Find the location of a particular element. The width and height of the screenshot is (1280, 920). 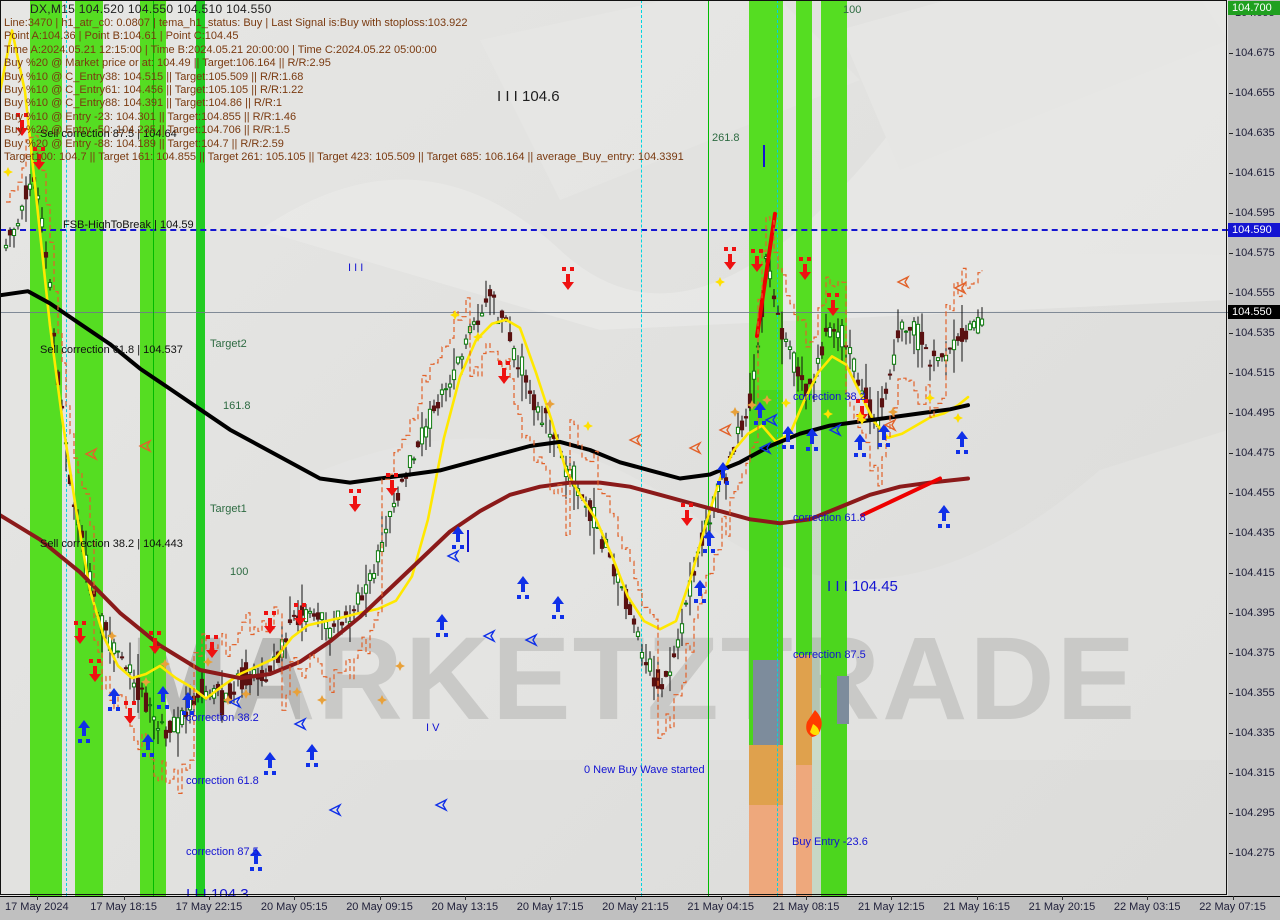

time-axis-tick: 20 May 21:15 is located at coordinates (635, 904).